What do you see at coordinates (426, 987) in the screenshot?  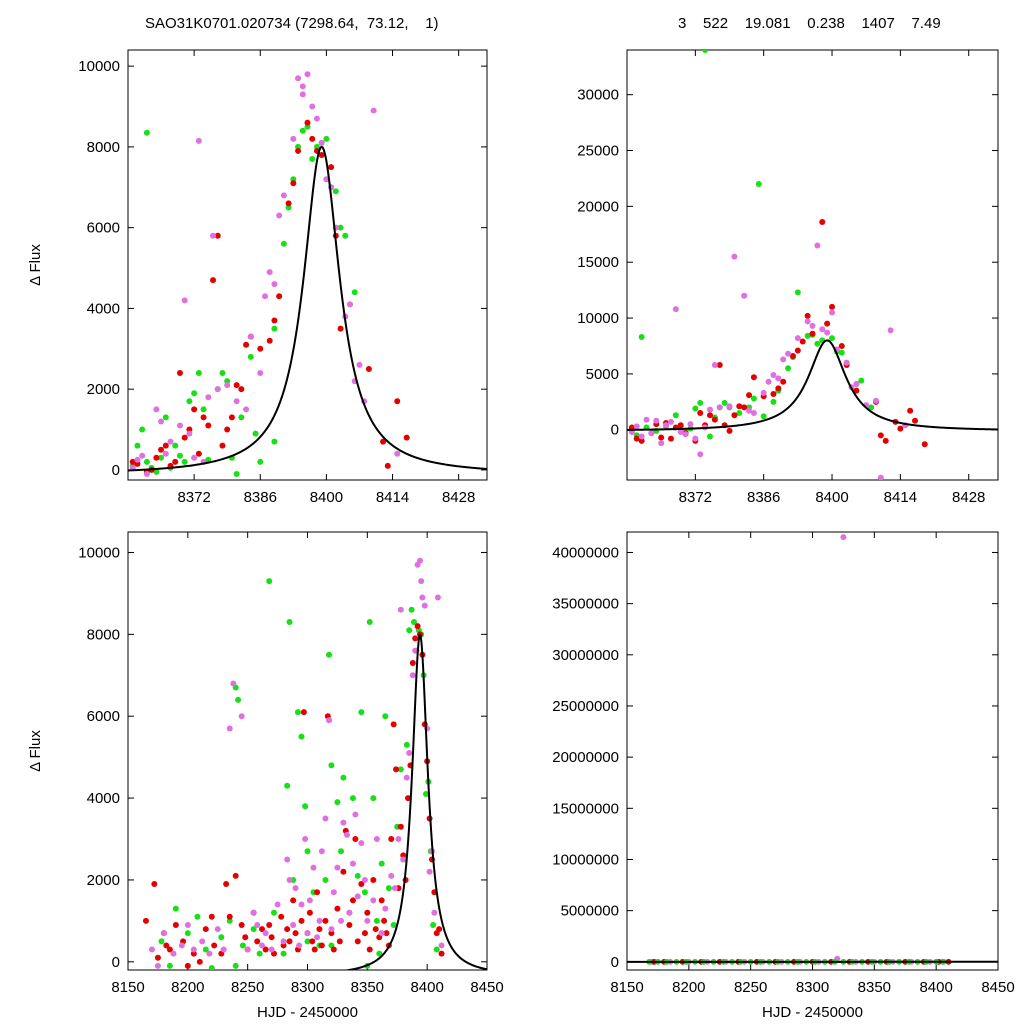 I see `x-tick-label: 8400` at bounding box center [426, 987].